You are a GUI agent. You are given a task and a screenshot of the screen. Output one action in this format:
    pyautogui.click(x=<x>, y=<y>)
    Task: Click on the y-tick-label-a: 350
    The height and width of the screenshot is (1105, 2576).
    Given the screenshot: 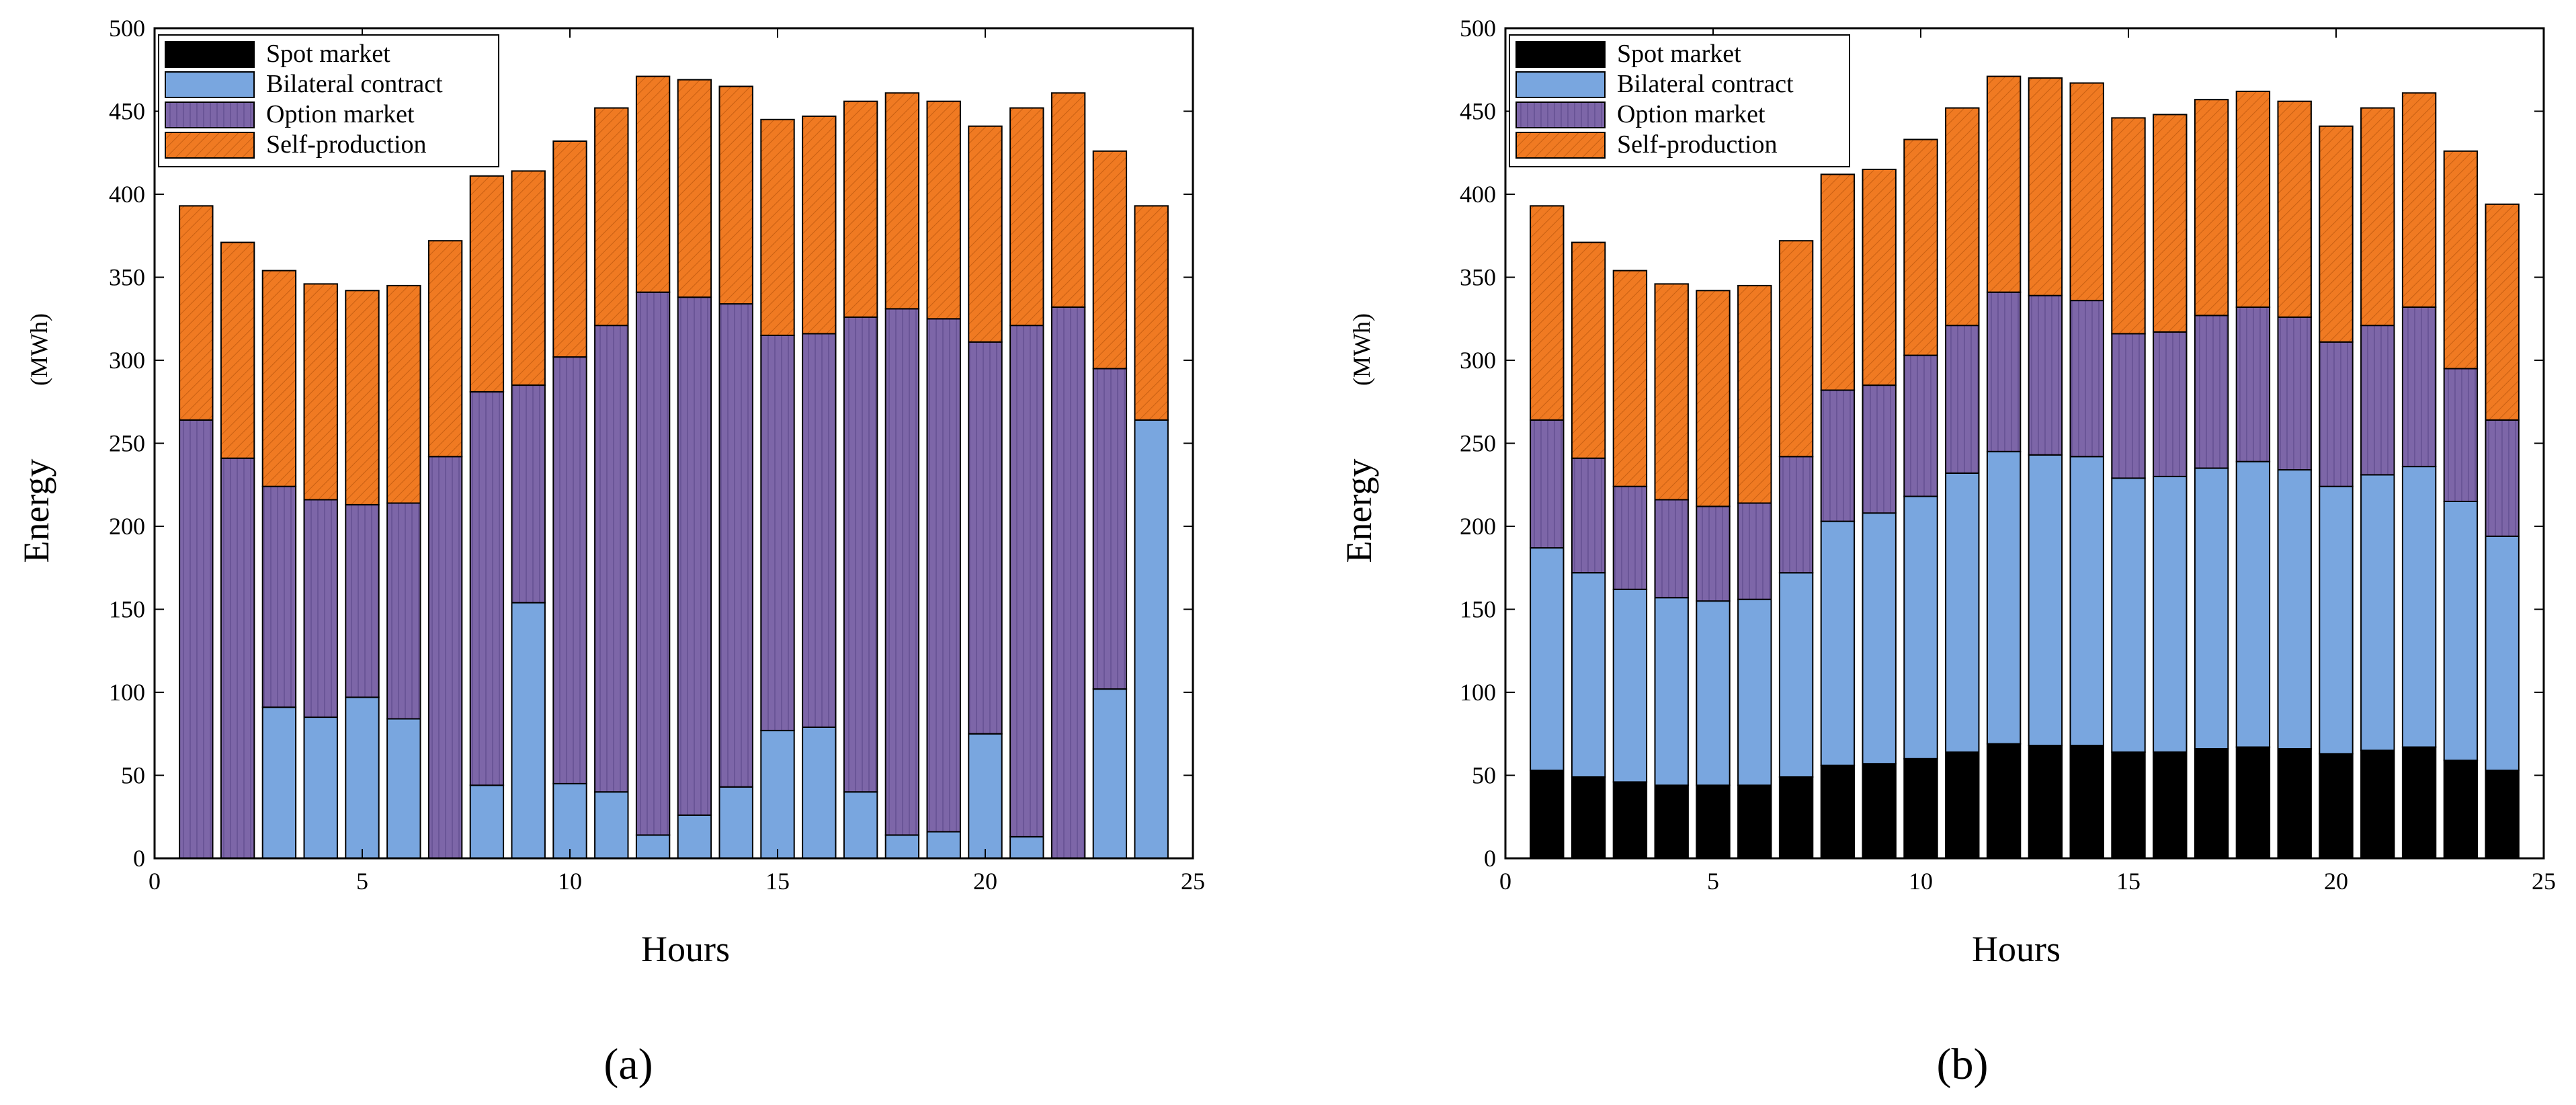 What is the action you would take?
    pyautogui.click(x=127, y=277)
    